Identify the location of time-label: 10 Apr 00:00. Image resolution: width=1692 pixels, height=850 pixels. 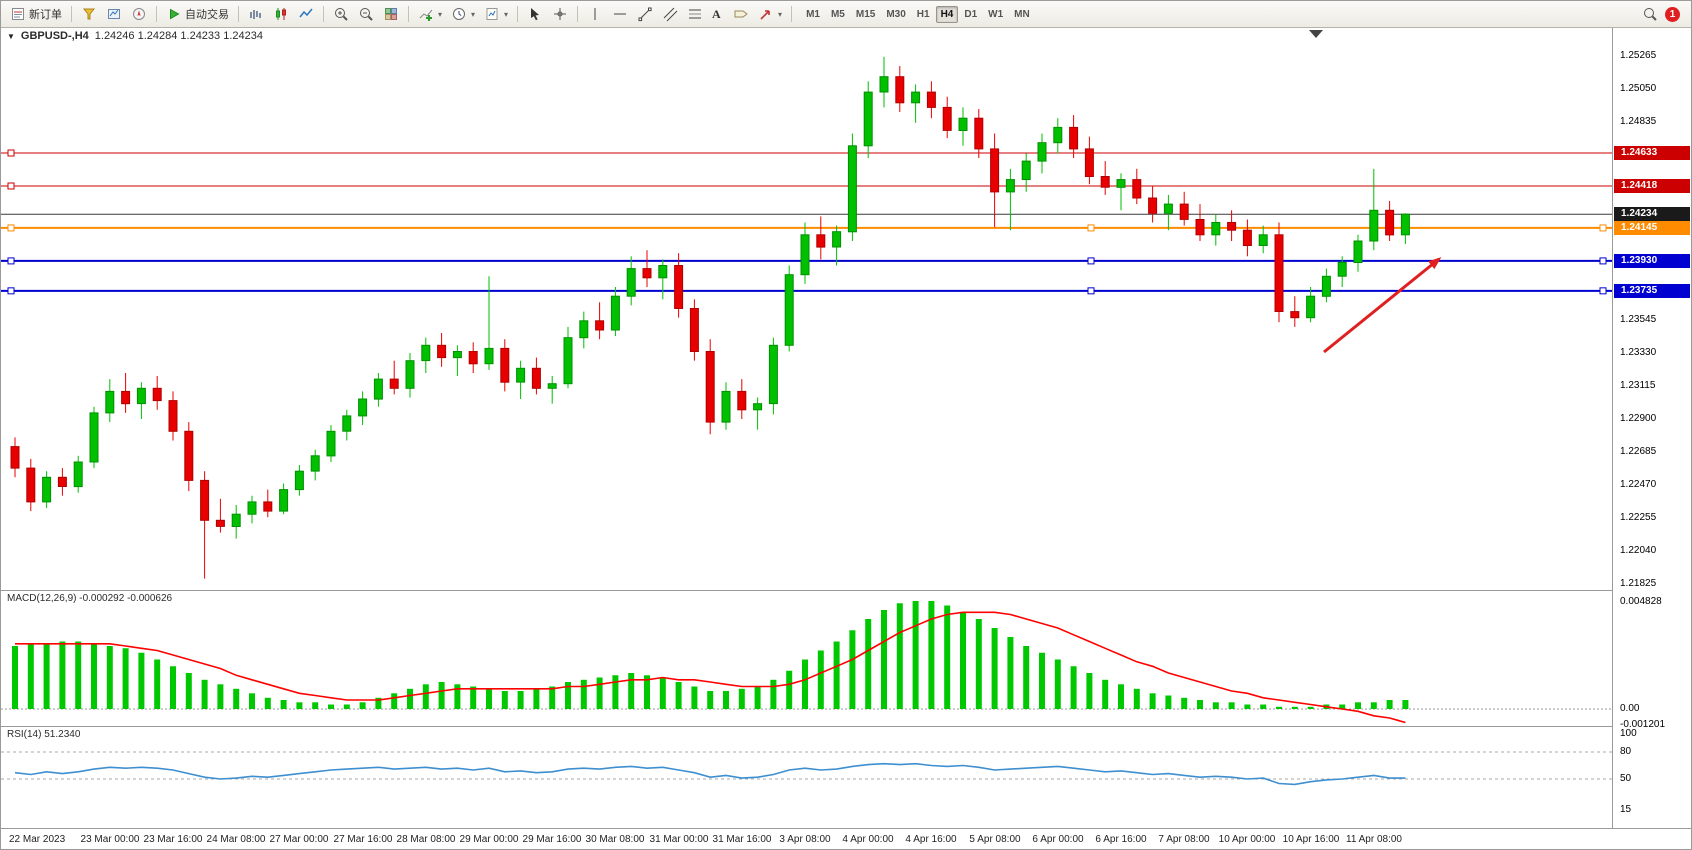
(1247, 839).